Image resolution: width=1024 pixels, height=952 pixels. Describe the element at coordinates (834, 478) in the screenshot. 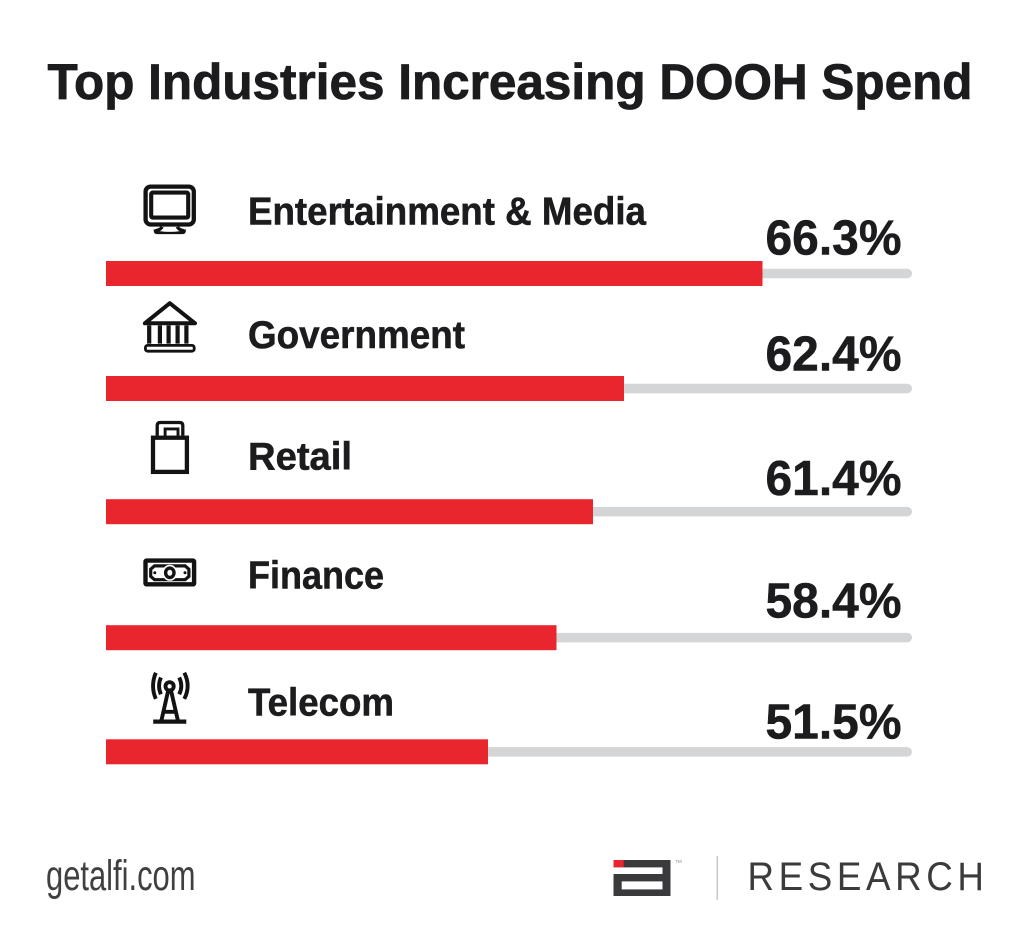

I see `svg-text: 61.4%` at that location.